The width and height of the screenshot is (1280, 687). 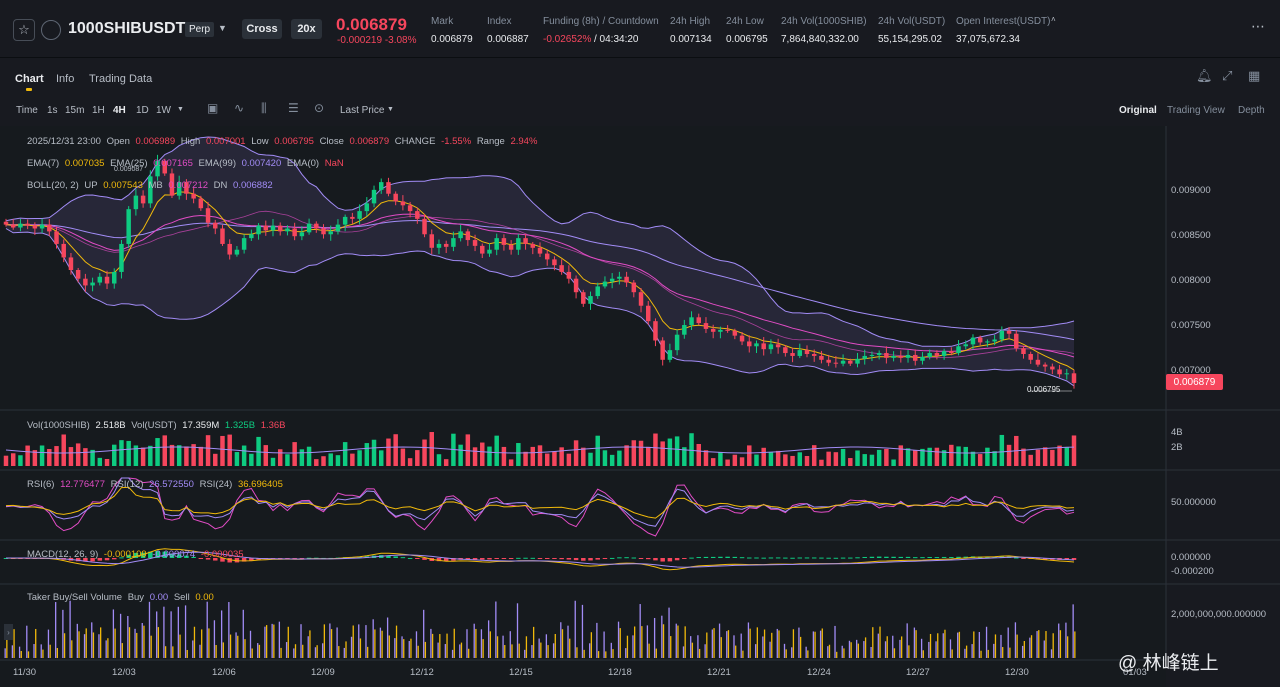 I want to click on interval-4h: 4H, so click(x=119, y=110).